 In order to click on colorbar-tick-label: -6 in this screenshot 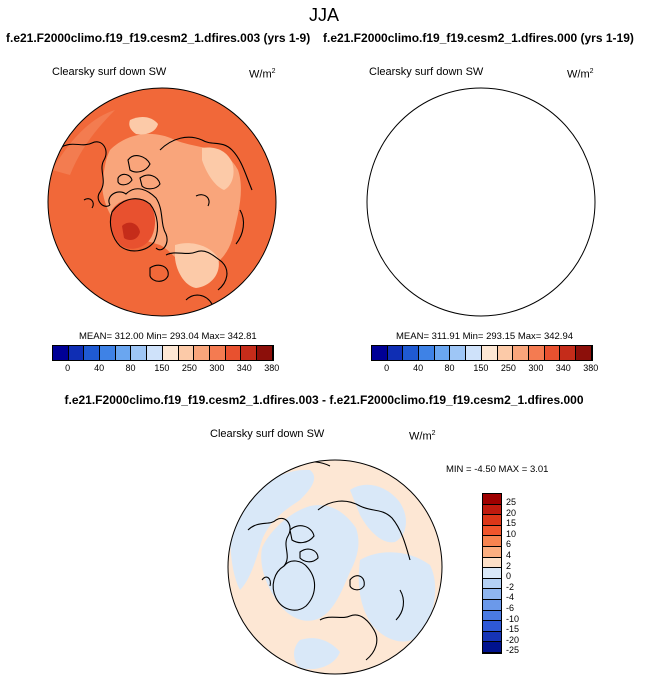, I will do `click(510, 608)`.